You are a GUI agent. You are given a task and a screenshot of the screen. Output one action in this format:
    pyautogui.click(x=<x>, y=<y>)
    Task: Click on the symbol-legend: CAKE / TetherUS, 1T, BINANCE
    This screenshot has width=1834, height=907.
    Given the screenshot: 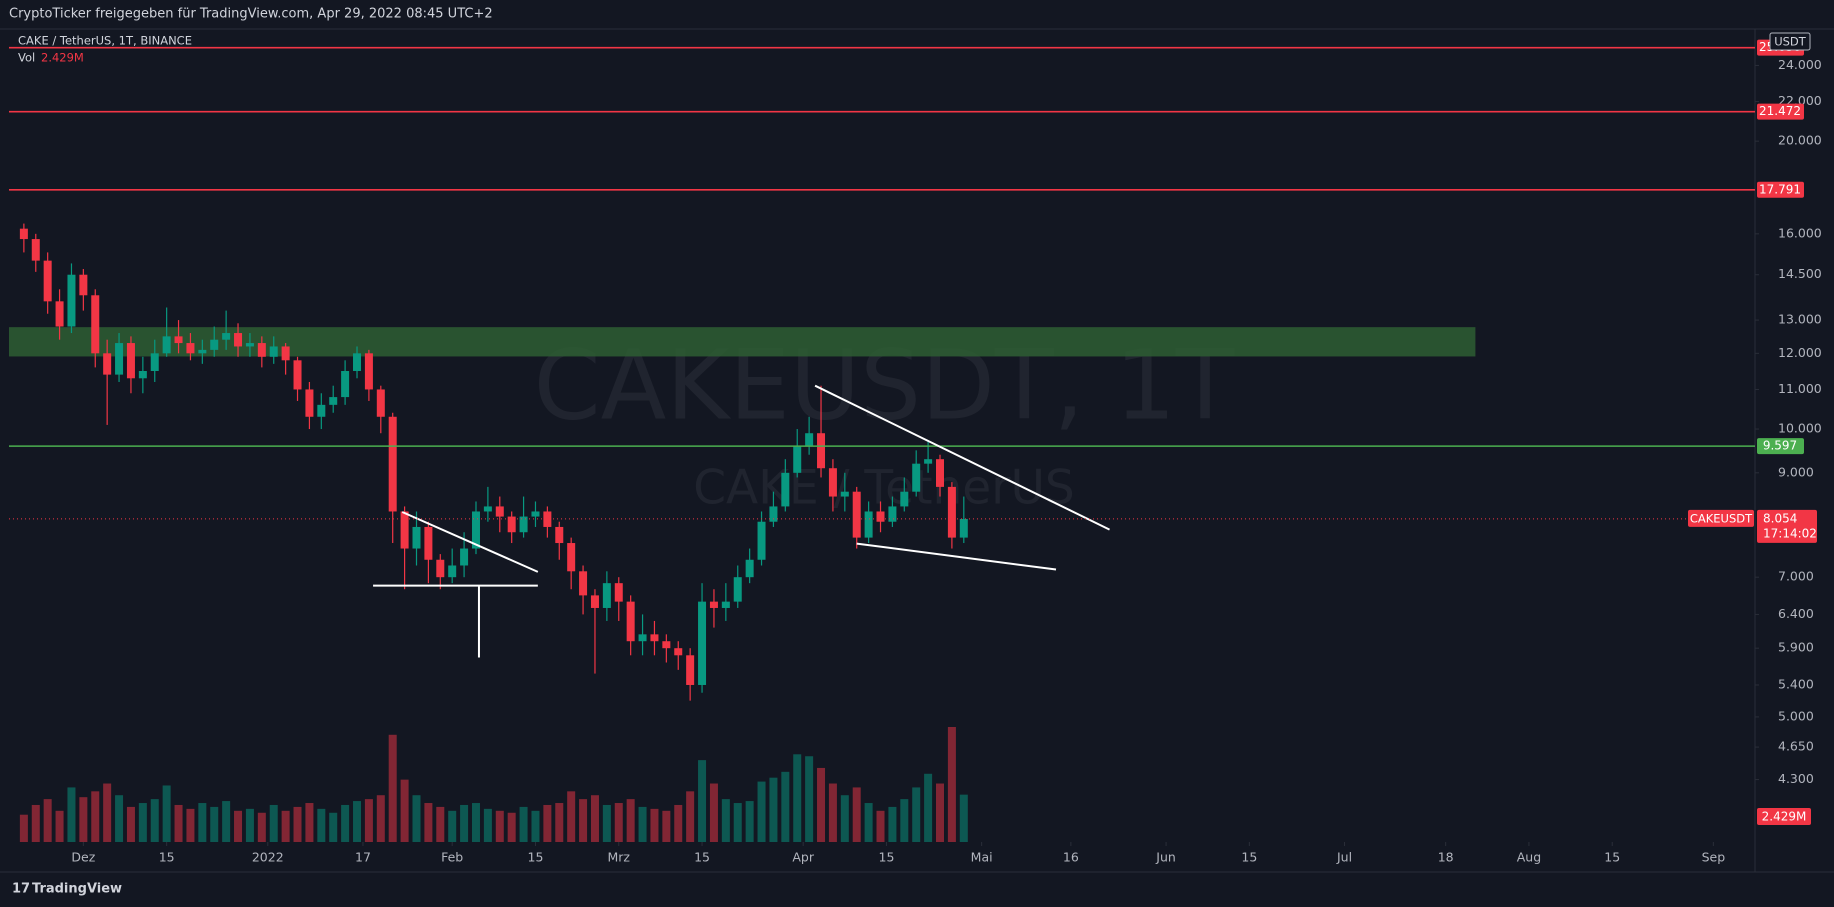 What is the action you would take?
    pyautogui.click(x=105, y=41)
    